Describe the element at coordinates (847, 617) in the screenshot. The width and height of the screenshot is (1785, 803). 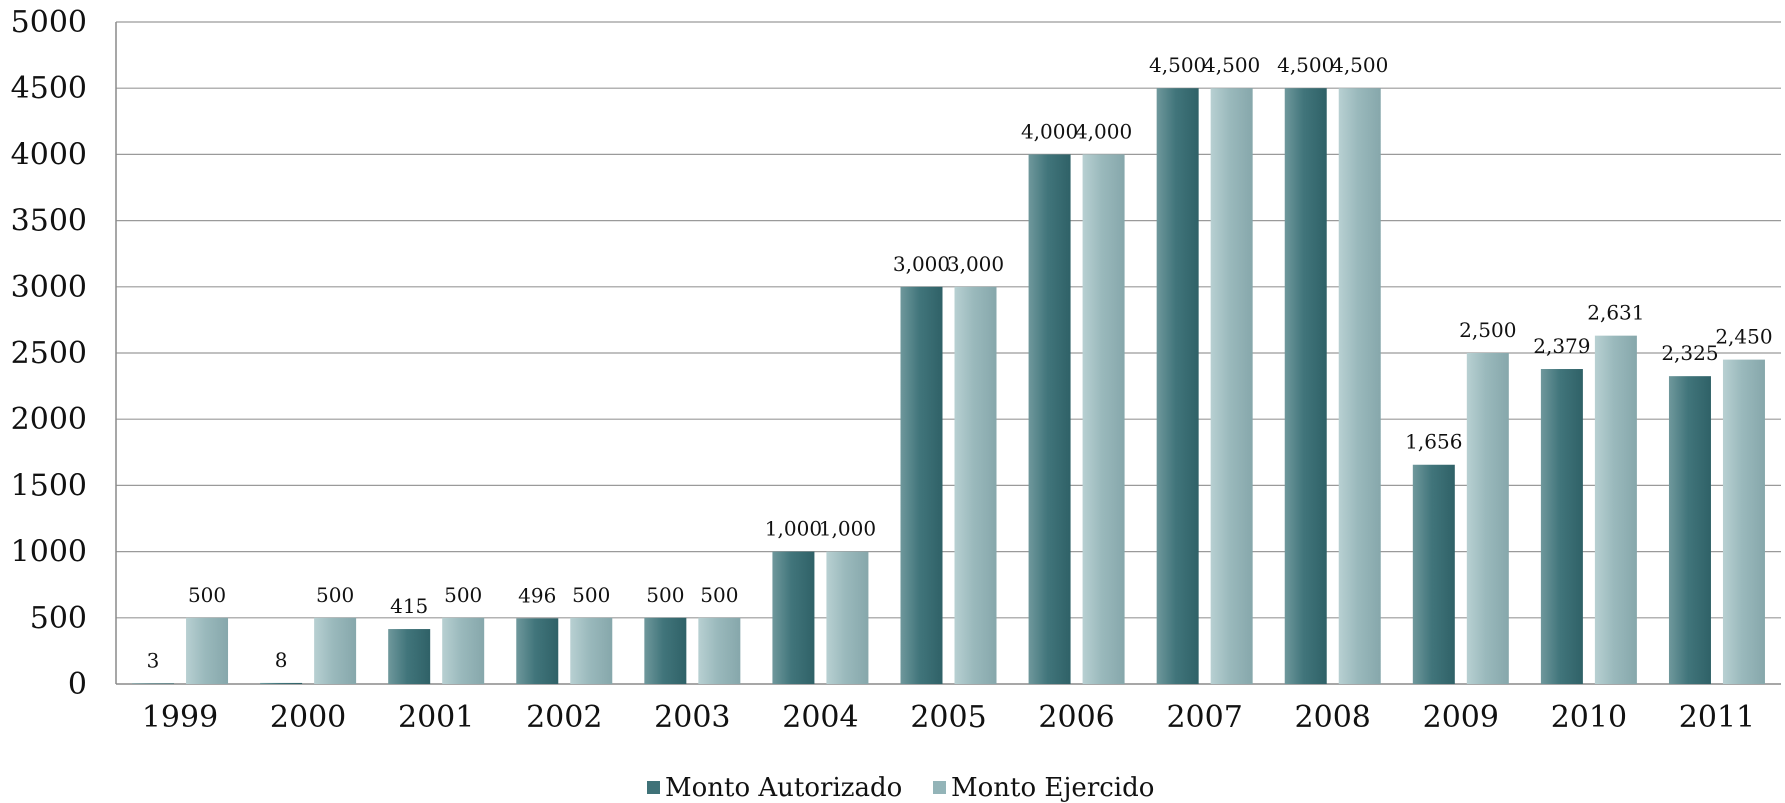
I see `bar-monto-ejercido-2004` at that location.